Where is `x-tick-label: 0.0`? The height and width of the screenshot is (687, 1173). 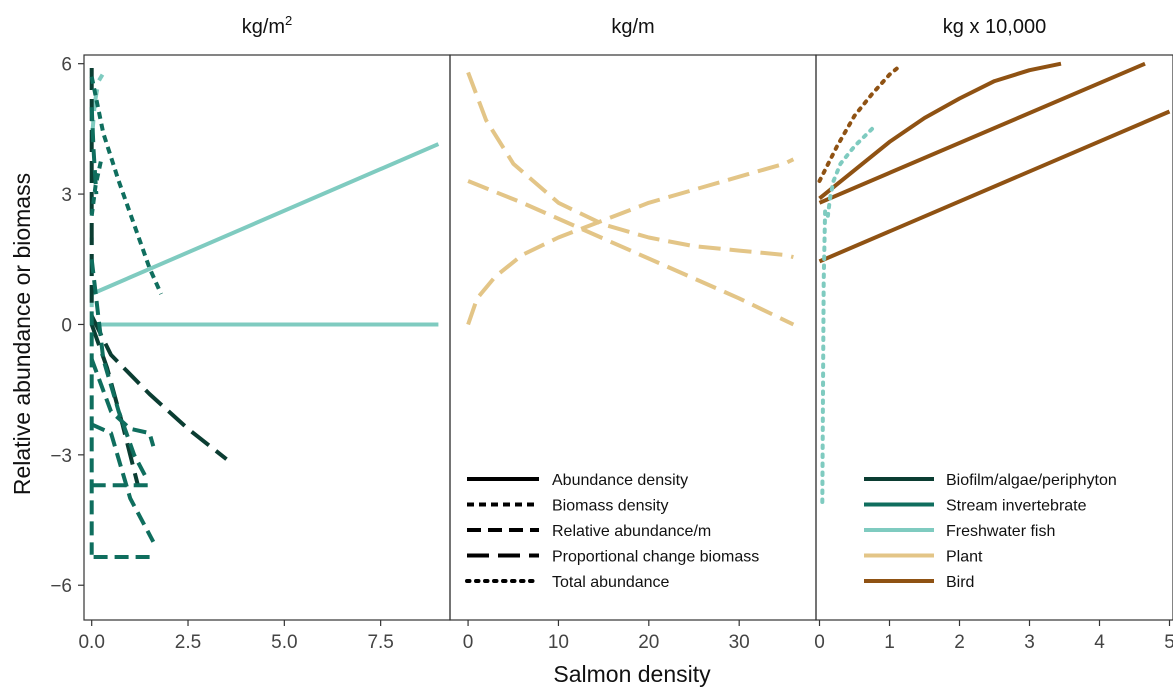
x-tick-label: 0.0 is located at coordinates (91, 642).